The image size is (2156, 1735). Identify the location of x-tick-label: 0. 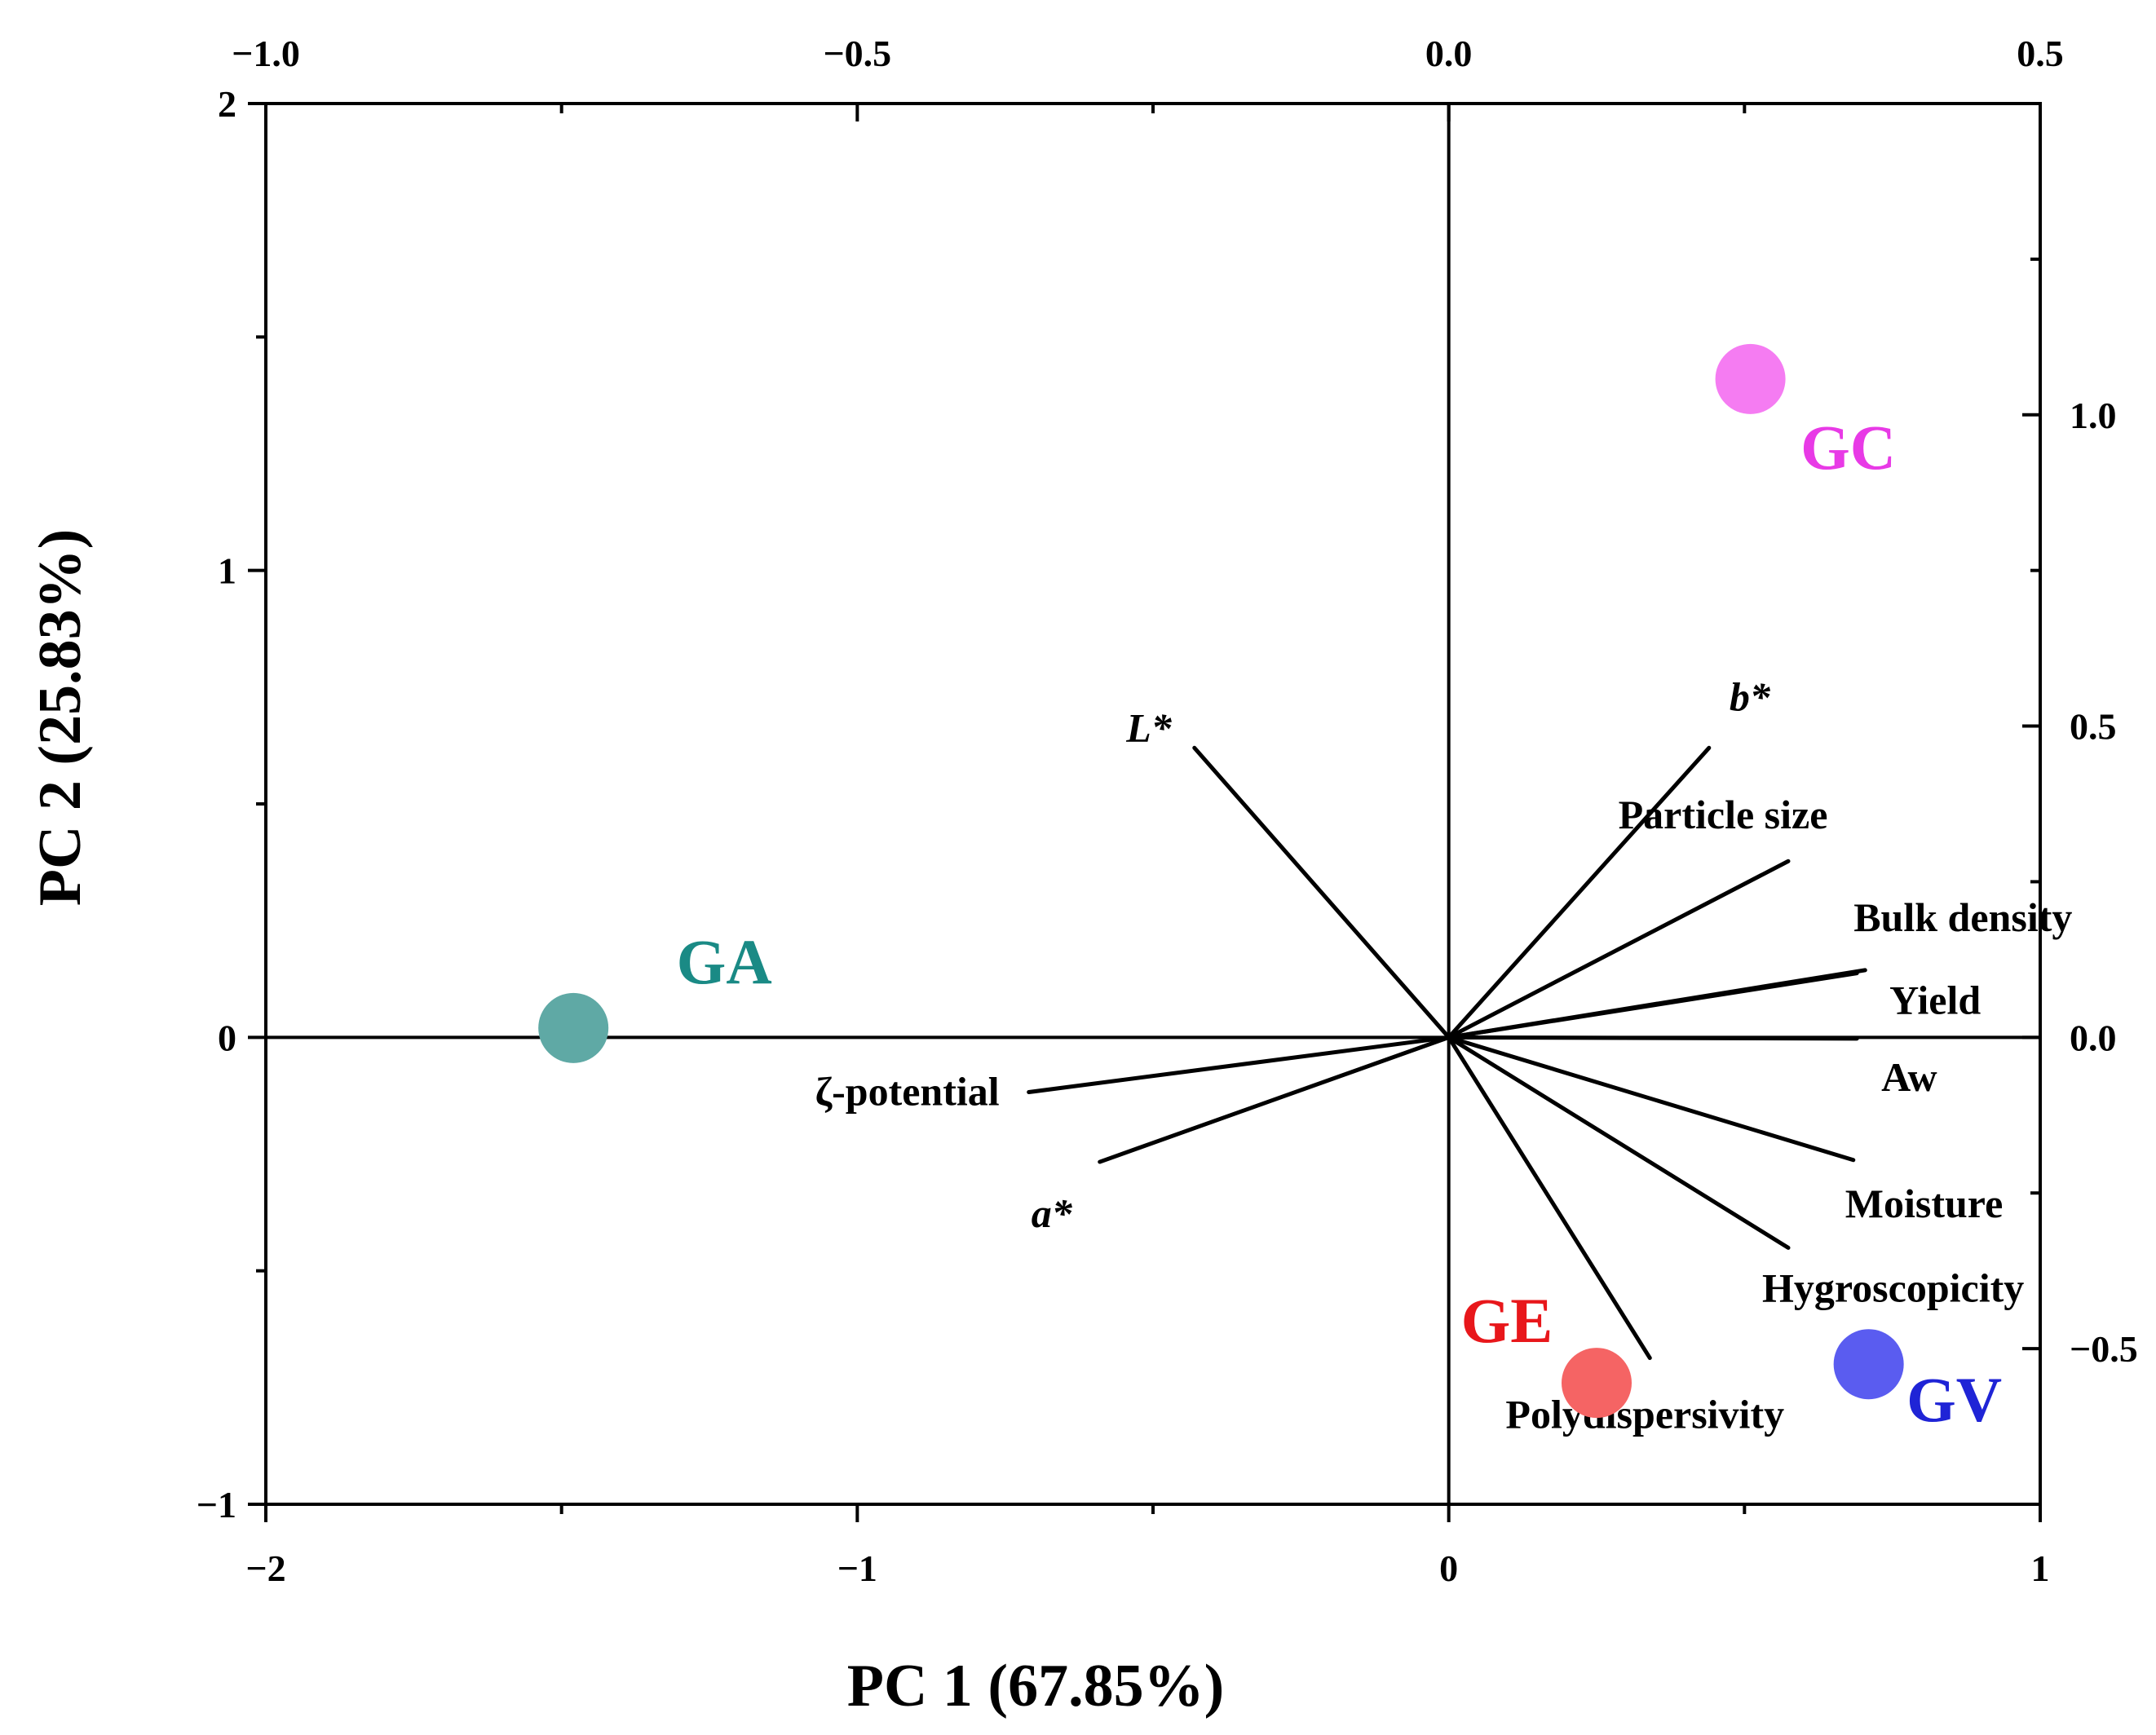
(1448, 1568).